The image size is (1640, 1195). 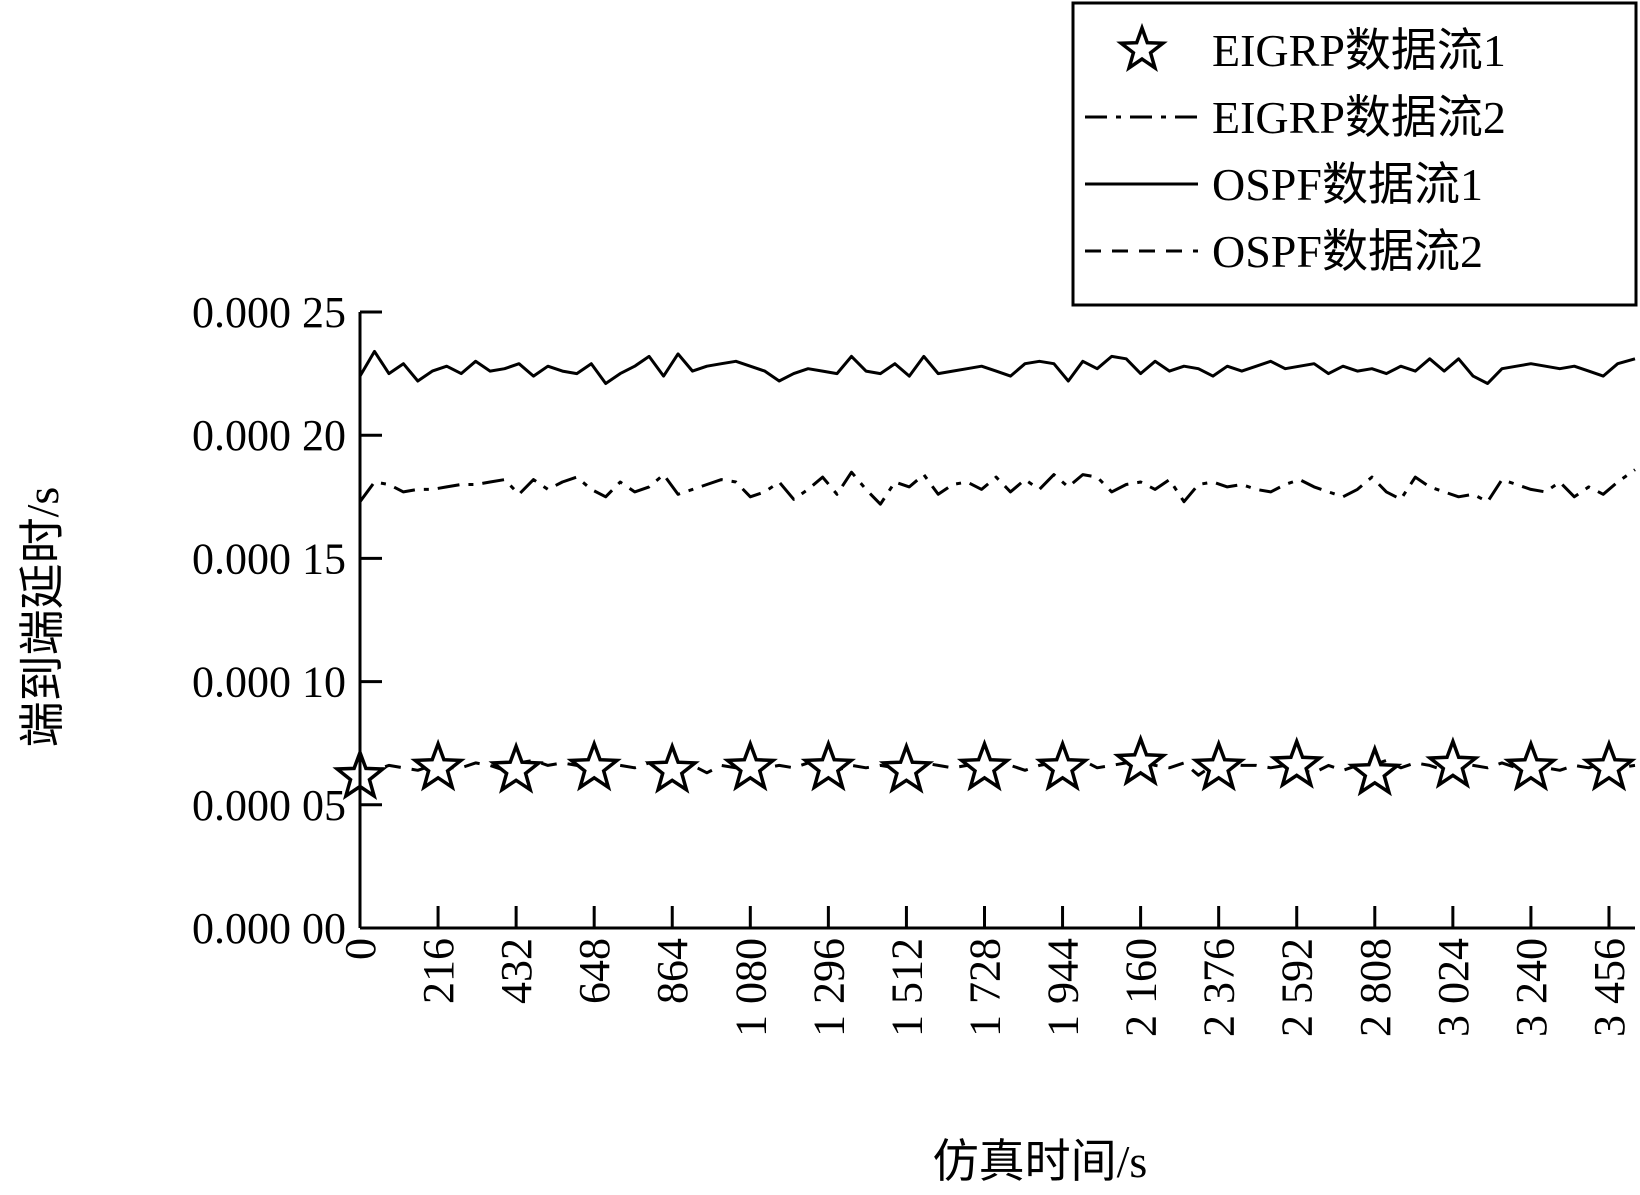 I want to click on x-tick-label: 3 456, so click(x=1609, y=987).